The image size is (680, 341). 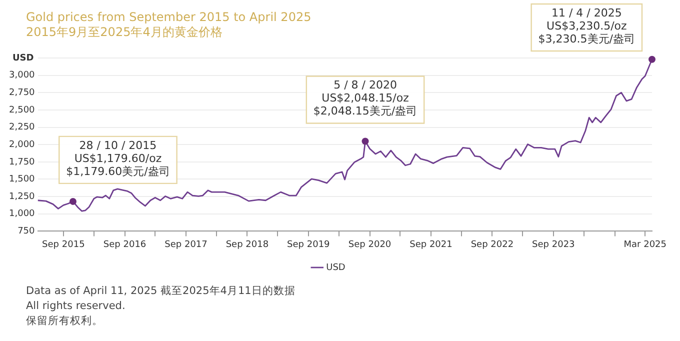 What do you see at coordinates (365, 98) in the screenshot?
I see `annotation: 5 / 8 / 2020 US$2,048.15/oz $2,048.15美元/盎司` at bounding box center [365, 98].